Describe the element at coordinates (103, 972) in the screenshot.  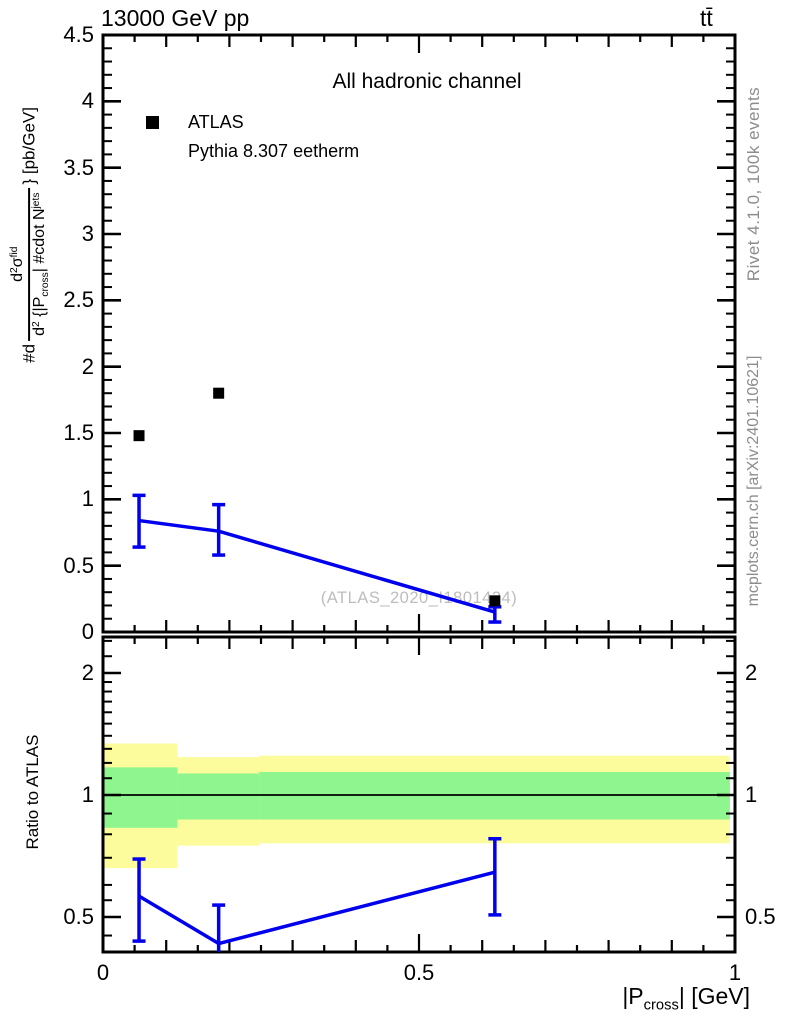
I see `x-tick-label: 0` at that location.